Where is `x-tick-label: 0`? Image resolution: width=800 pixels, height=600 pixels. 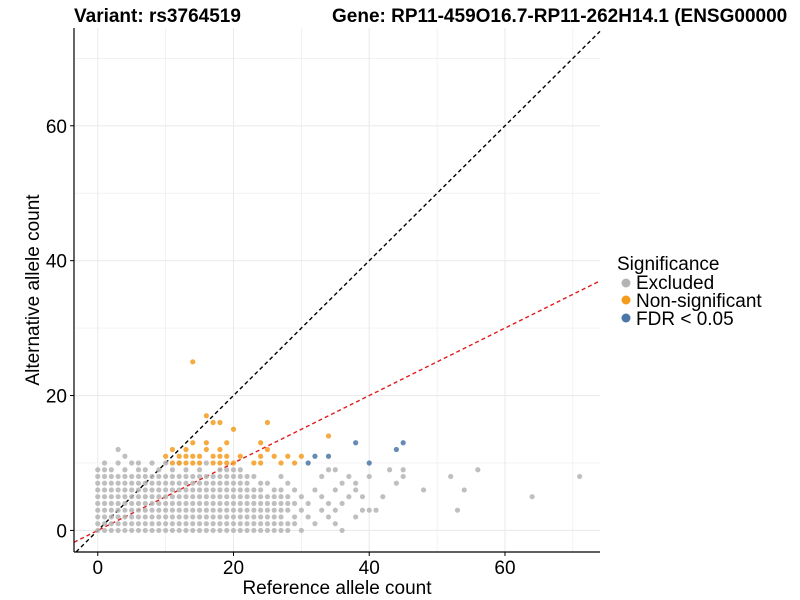 x-tick-label: 0 is located at coordinates (97, 568).